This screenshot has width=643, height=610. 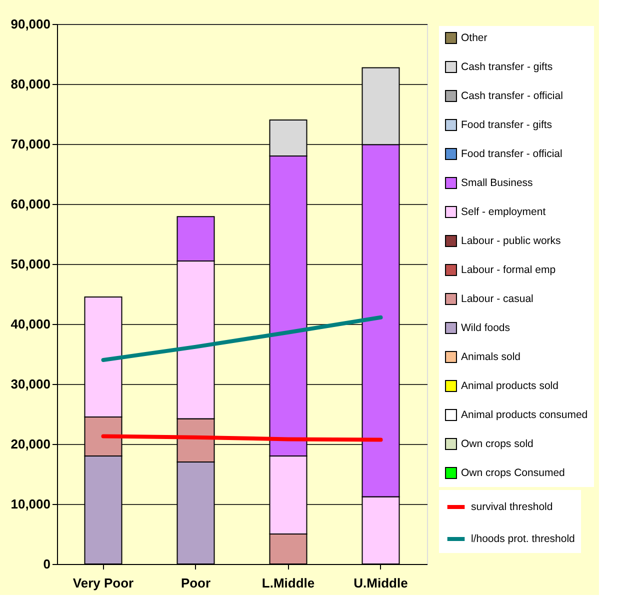 I want to click on y-tick-label: 40,000, so click(x=30, y=324).